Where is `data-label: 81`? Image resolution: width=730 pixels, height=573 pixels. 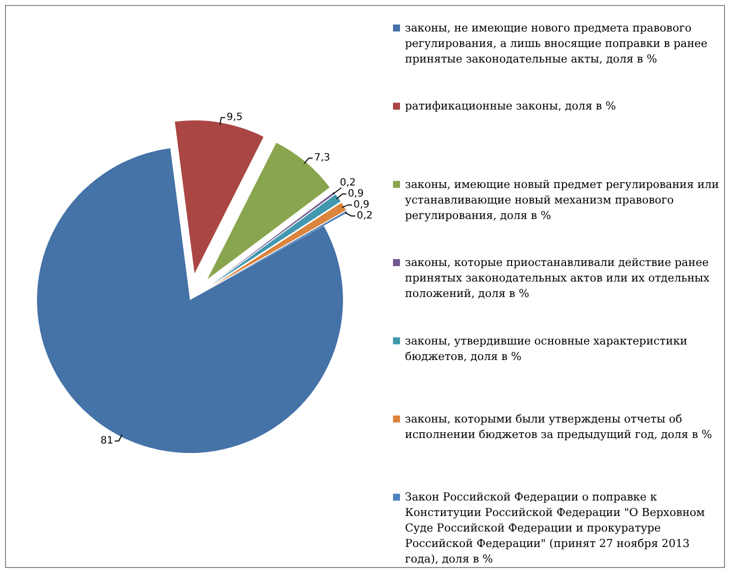
data-label: 81 is located at coordinates (107, 441).